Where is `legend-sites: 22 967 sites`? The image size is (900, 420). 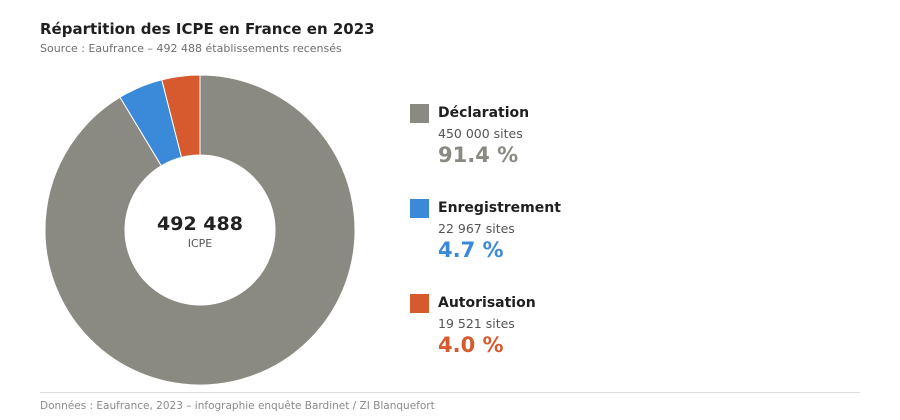
legend-sites: 22 967 sites is located at coordinates (476, 228).